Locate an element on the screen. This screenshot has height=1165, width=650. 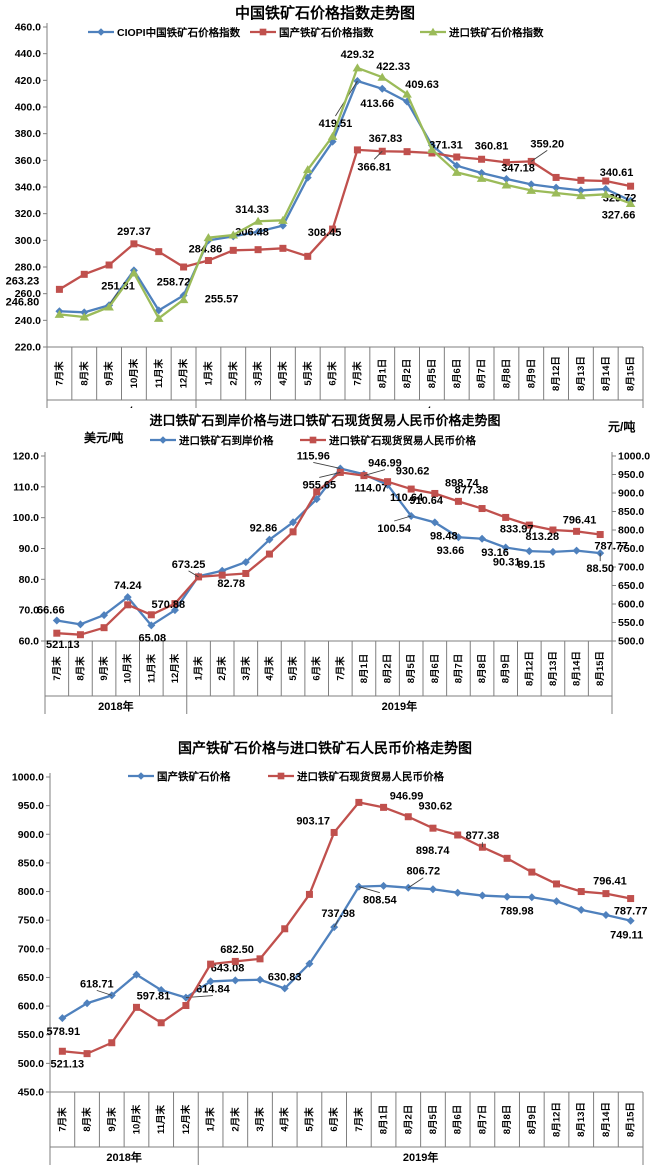
legend-square-icon is located at coordinates (313, 440).